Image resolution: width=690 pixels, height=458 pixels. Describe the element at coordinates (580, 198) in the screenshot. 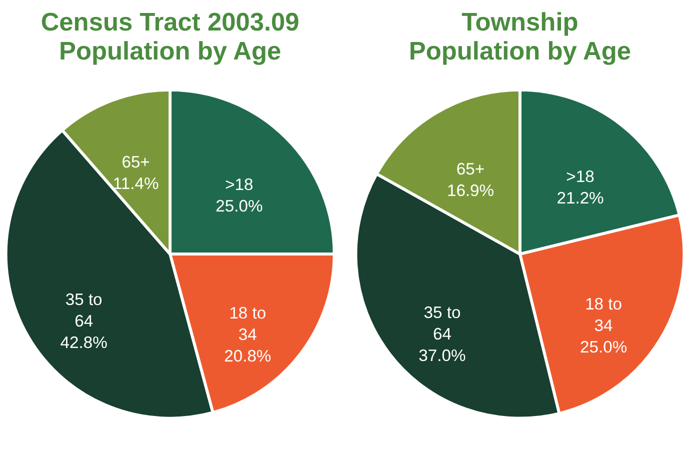

I see `data-label: 21.2%` at that location.